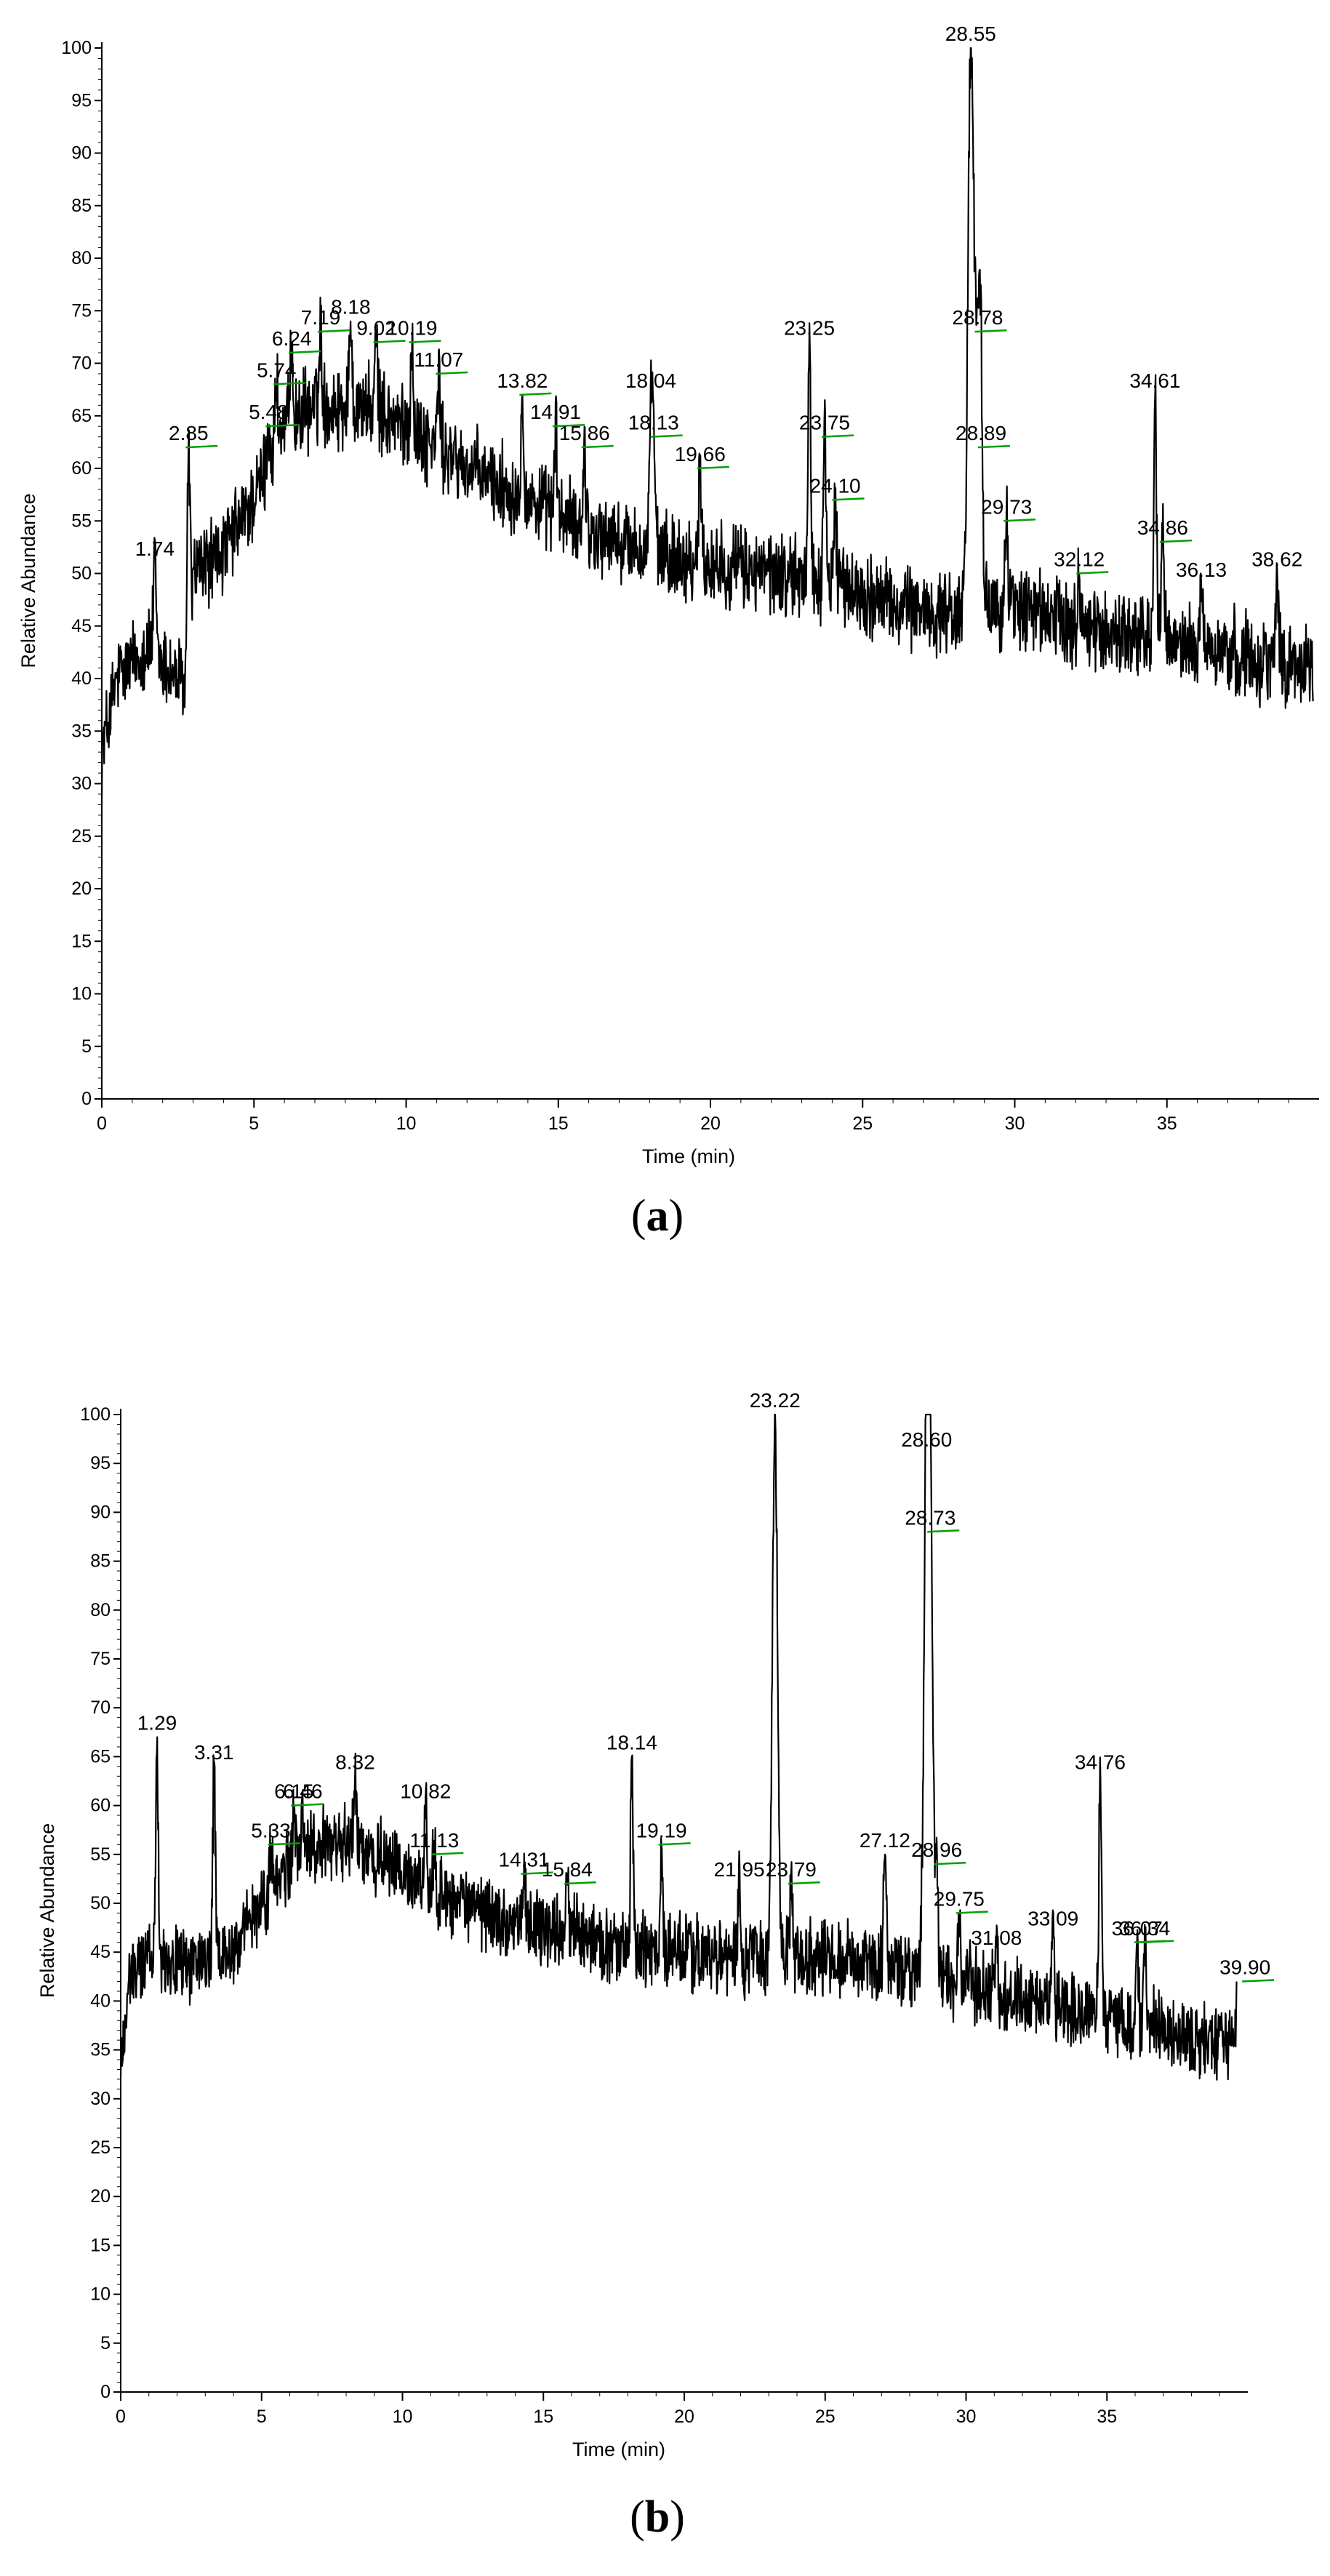  Describe the element at coordinates (100, 1707) in the screenshot. I see `y-tick-label: 70` at that location.